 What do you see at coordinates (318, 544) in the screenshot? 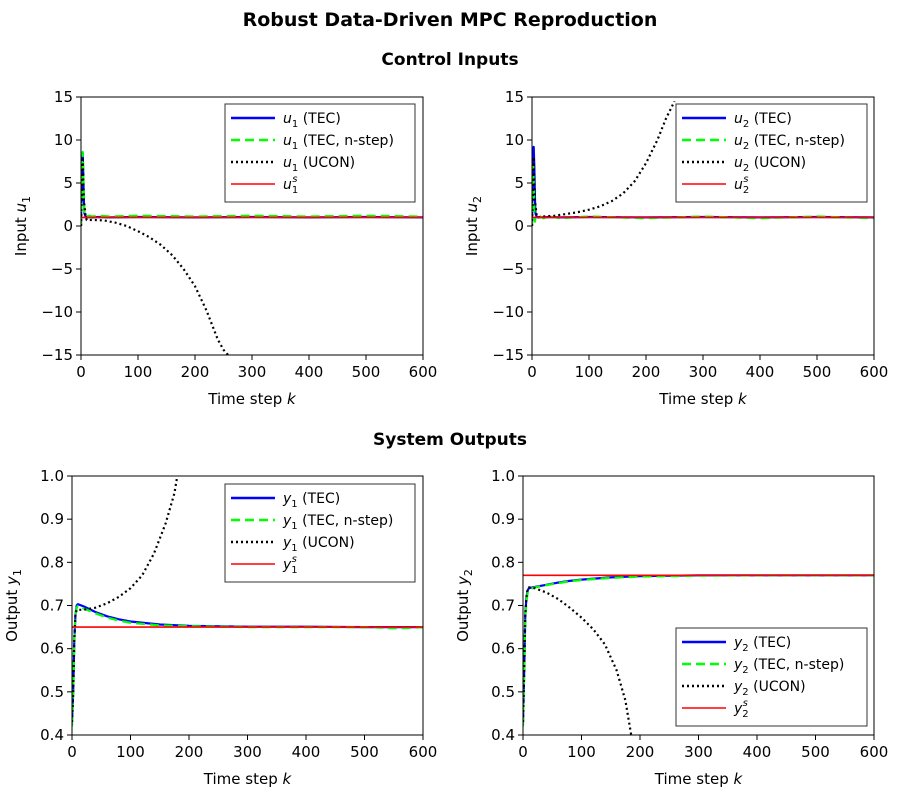
I see `legend-entry: y1 (UCON)` at bounding box center [318, 544].